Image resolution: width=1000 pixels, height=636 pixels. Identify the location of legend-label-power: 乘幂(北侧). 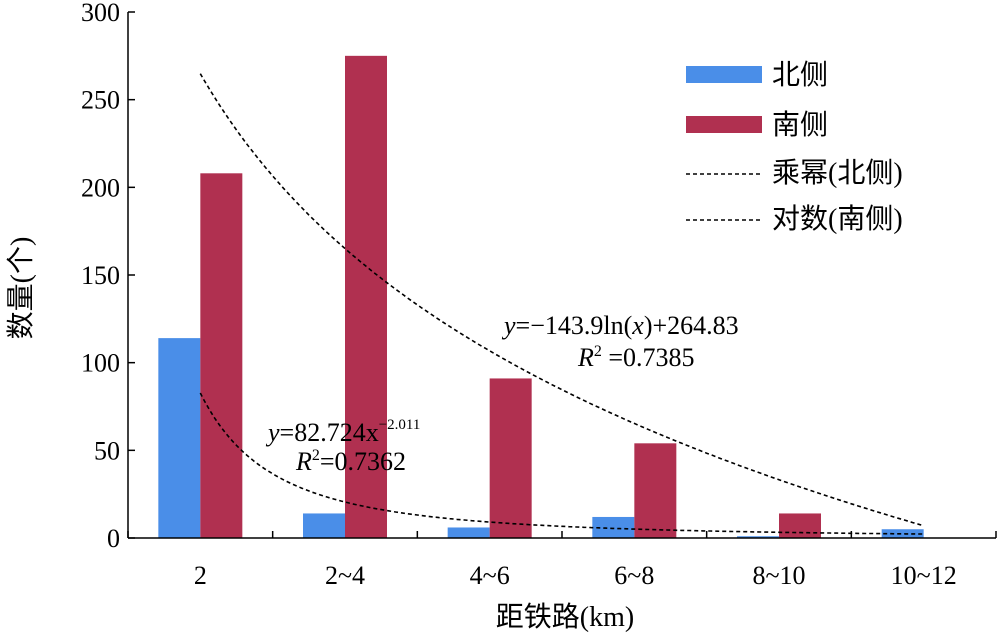
(837, 173).